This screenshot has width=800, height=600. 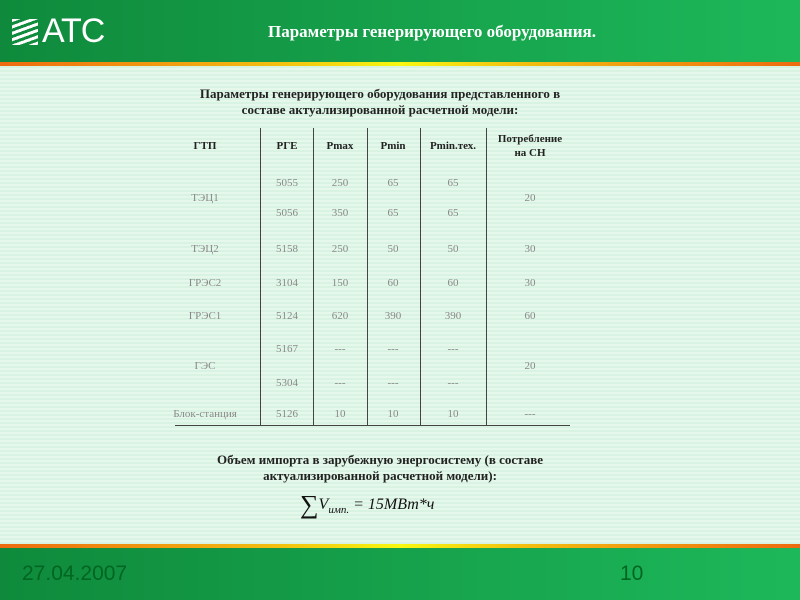 What do you see at coordinates (309, 504) in the screenshot?
I see `sum-symbol: ∑` at bounding box center [309, 504].